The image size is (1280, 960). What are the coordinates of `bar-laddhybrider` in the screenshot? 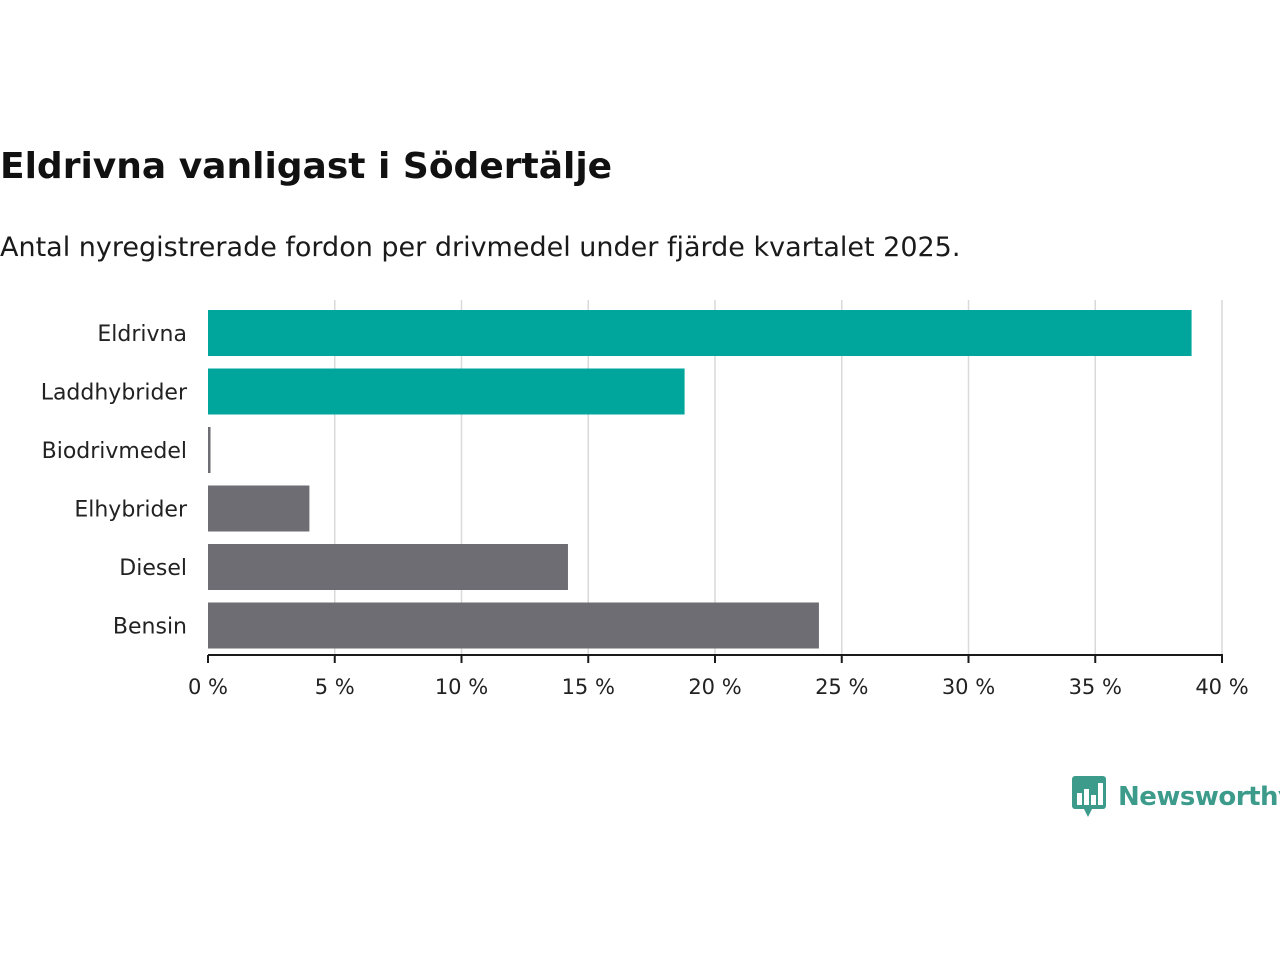 It's located at (446, 391).